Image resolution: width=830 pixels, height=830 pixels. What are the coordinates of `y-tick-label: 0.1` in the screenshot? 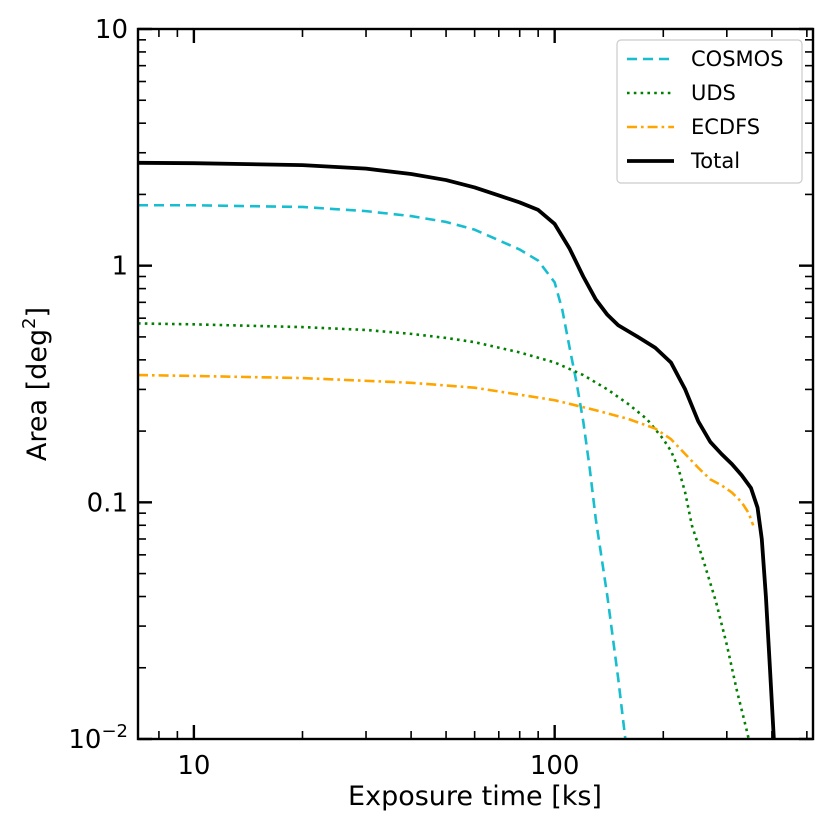 It's located at (107, 503).